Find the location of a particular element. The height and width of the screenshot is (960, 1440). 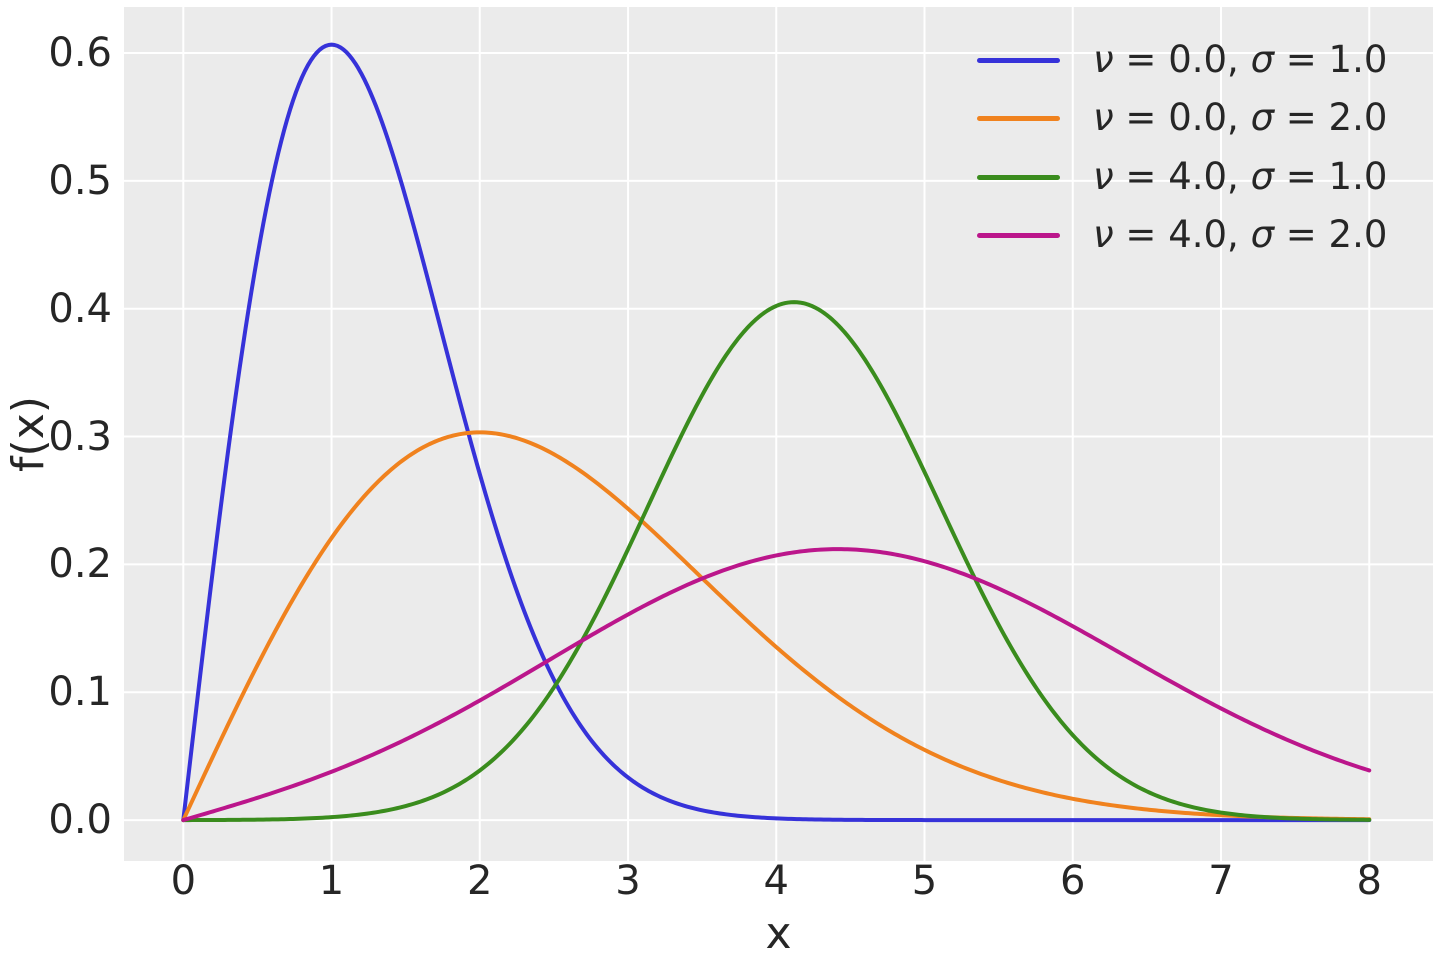

y-tick-label-0.5: 0.5 is located at coordinates (80, 180).